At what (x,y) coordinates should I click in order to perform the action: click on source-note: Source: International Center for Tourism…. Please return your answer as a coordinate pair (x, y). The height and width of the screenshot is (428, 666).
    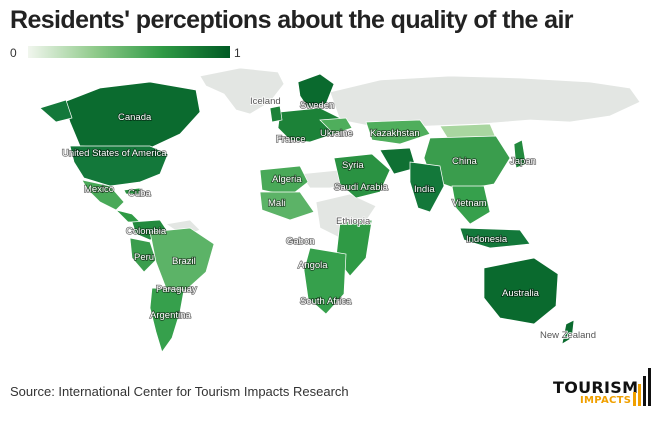
    Looking at the image, I should click on (179, 391).